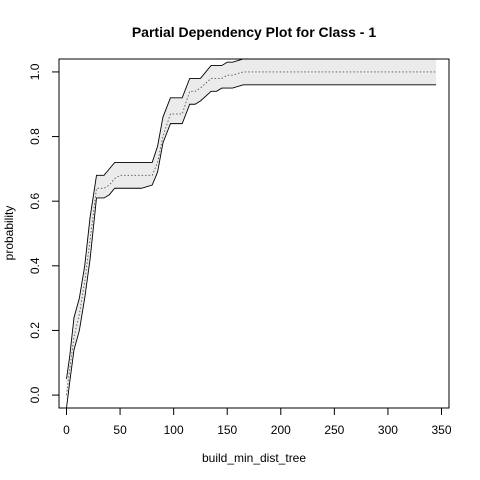 Image resolution: width=480 pixels, height=480 pixels. I want to click on chart-title: Partial Dependency Plot for Class - 1, so click(254, 32).